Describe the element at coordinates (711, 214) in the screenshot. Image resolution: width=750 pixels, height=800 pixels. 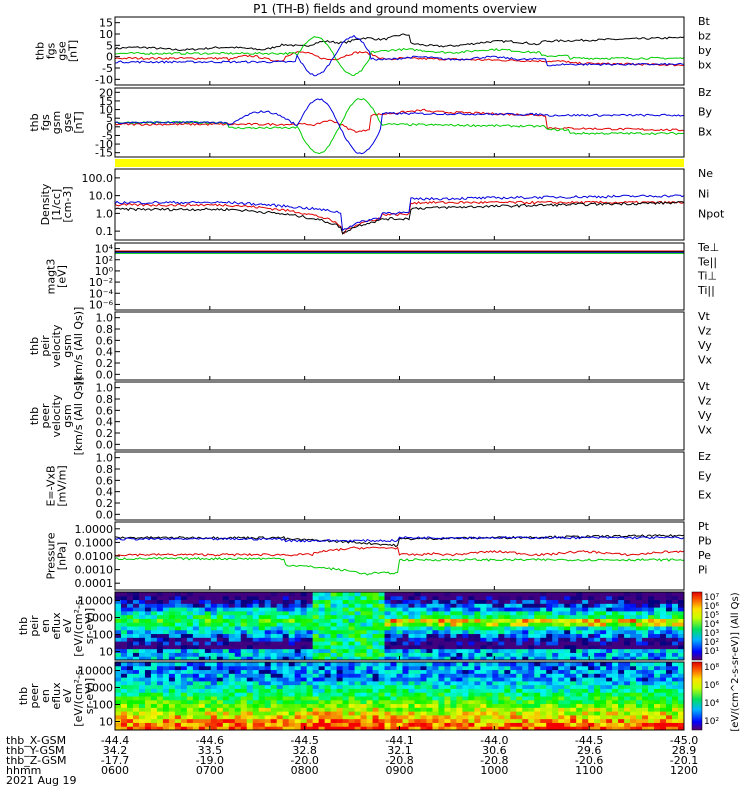
I see `legend-Npot: Npot` at that location.